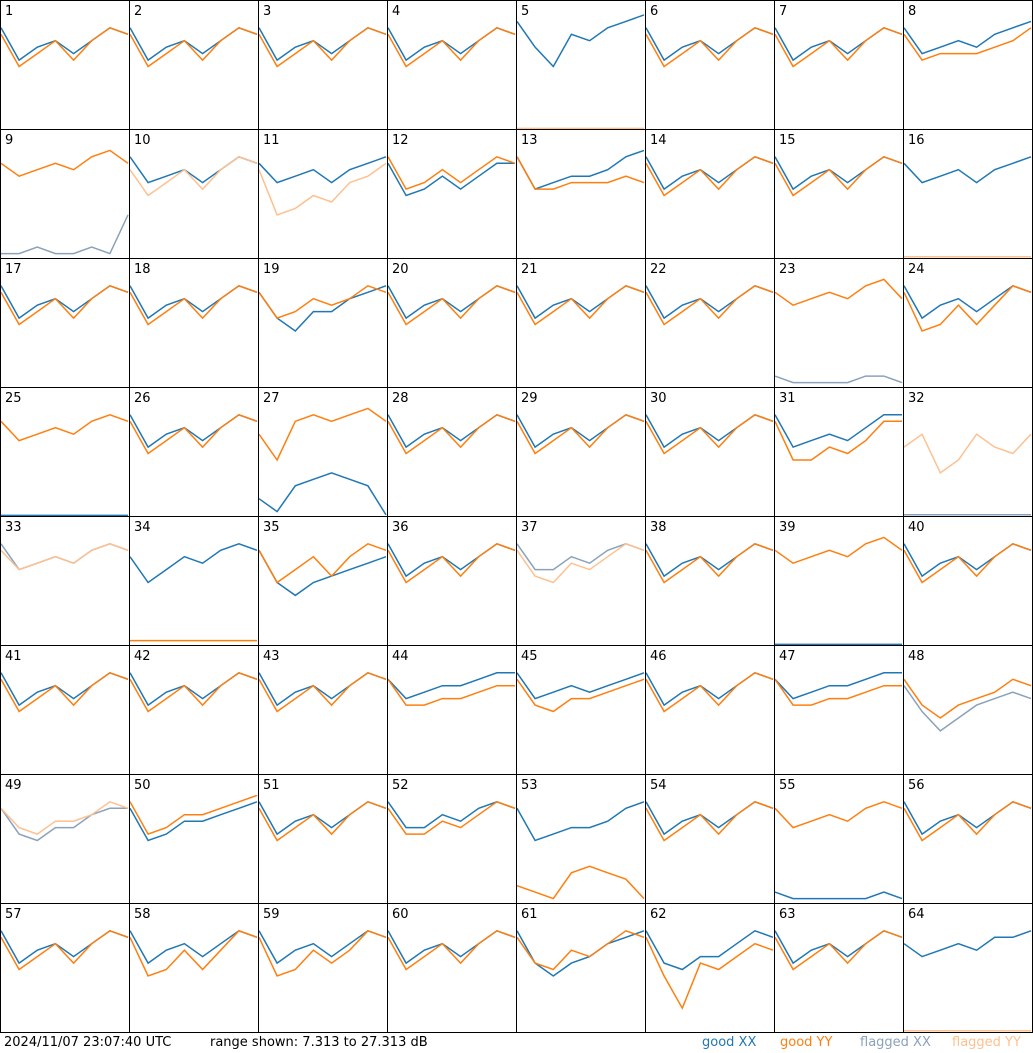 The image size is (1033, 1053). I want to click on panel-label: 50, so click(142, 785).